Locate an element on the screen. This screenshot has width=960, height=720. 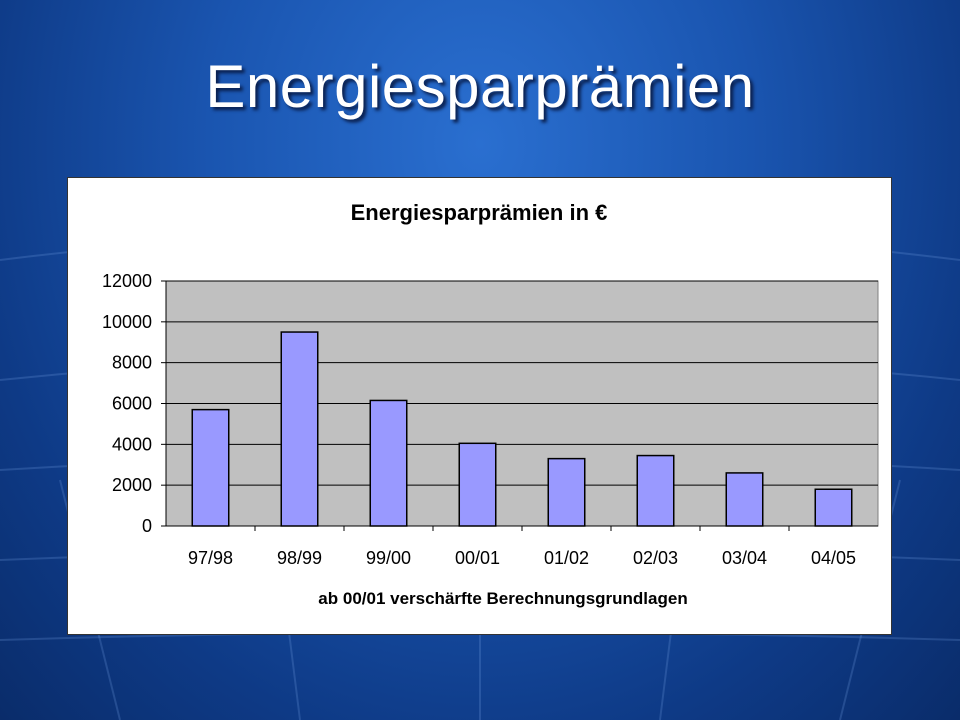
x-tick-label: 02/03 is located at coordinates (655, 558).